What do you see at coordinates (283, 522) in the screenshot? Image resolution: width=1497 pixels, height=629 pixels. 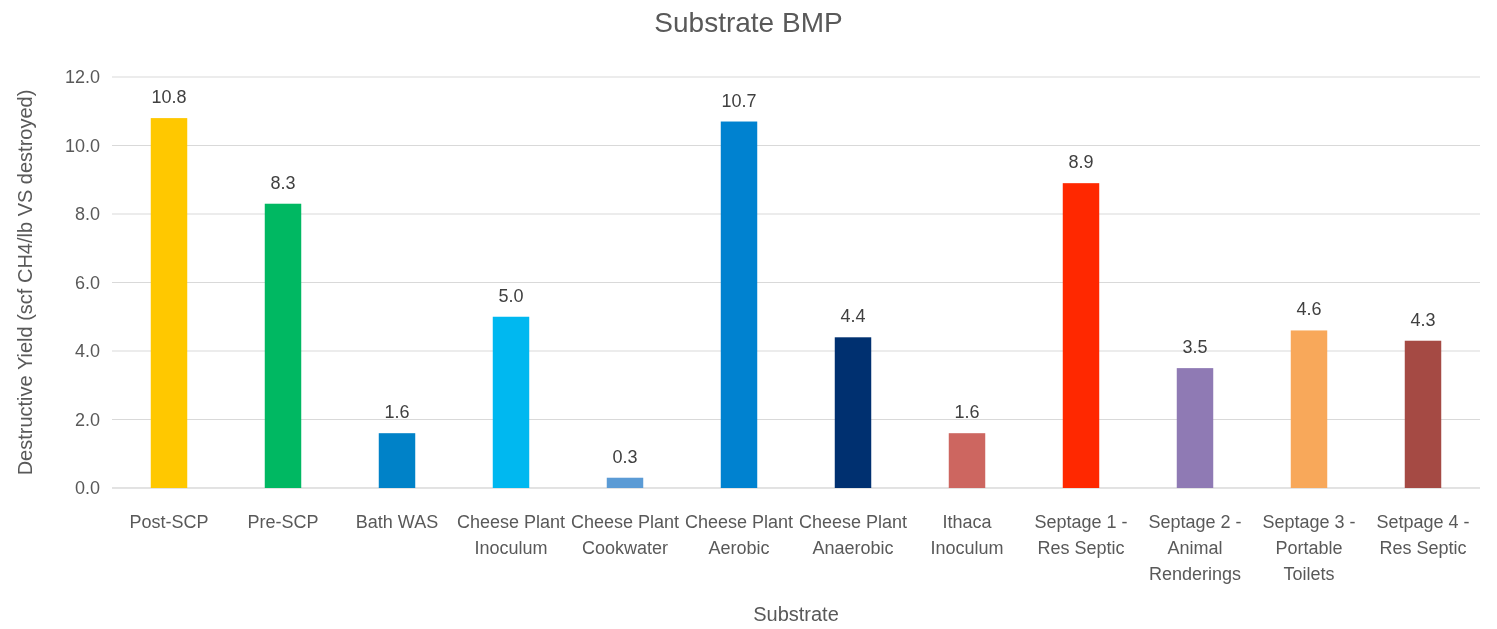 I see `x-tick-label: Pre-SCP` at bounding box center [283, 522].